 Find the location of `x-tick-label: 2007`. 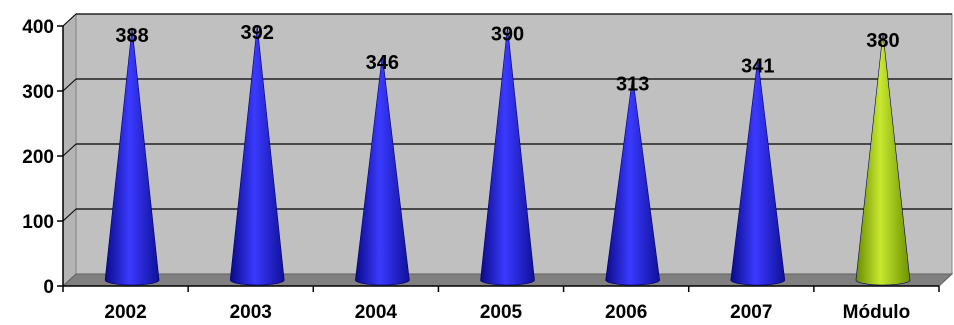

x-tick-label: 2007 is located at coordinates (751, 312).